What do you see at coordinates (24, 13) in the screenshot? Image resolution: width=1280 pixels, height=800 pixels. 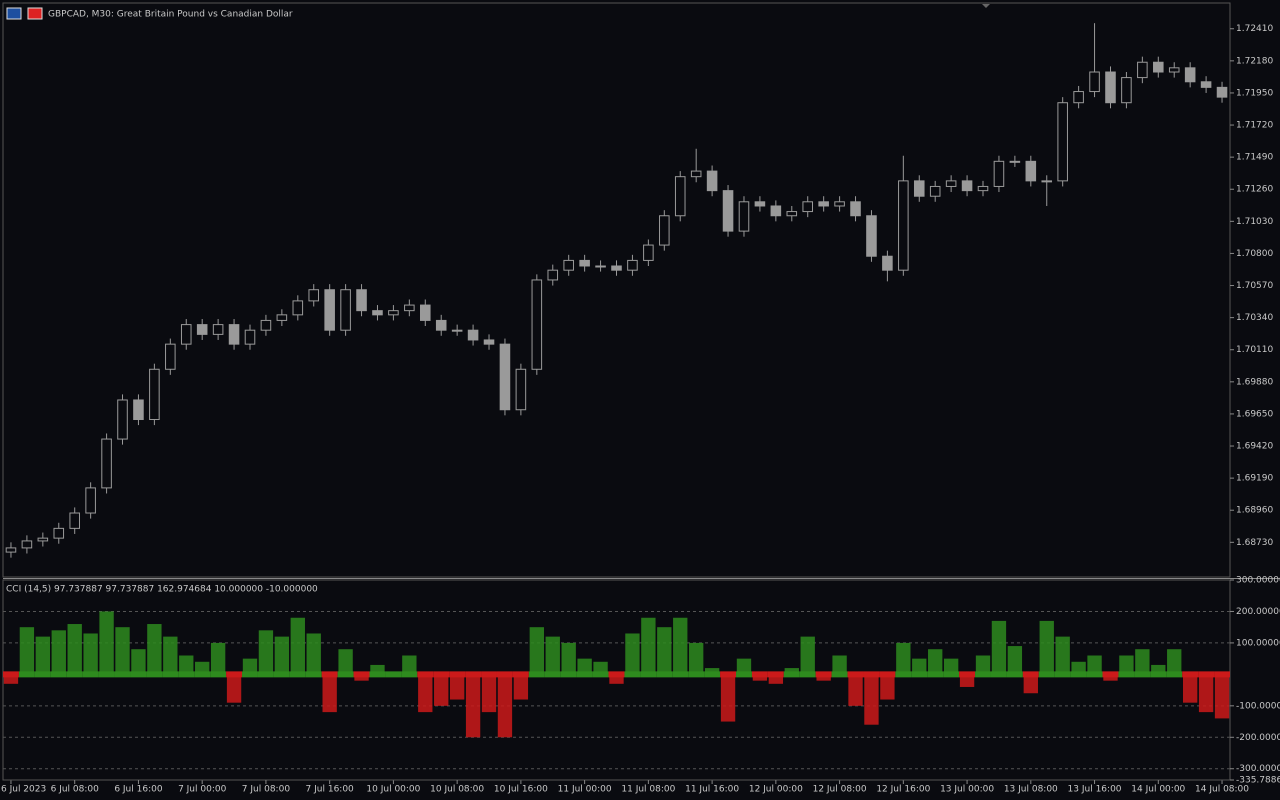 I see `symbol-icons` at bounding box center [24, 13].